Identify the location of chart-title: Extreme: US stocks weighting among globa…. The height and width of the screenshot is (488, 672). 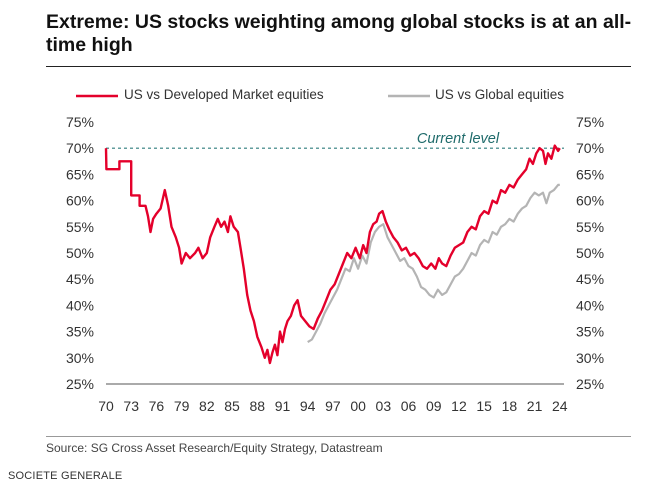
(339, 33).